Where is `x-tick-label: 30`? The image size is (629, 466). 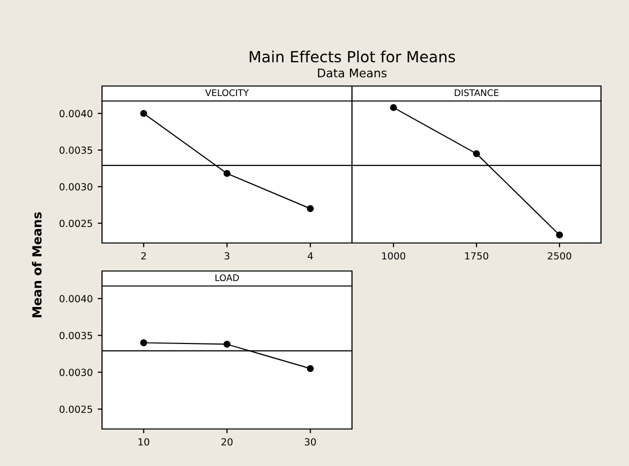
x-tick-label: 30 is located at coordinates (310, 442).